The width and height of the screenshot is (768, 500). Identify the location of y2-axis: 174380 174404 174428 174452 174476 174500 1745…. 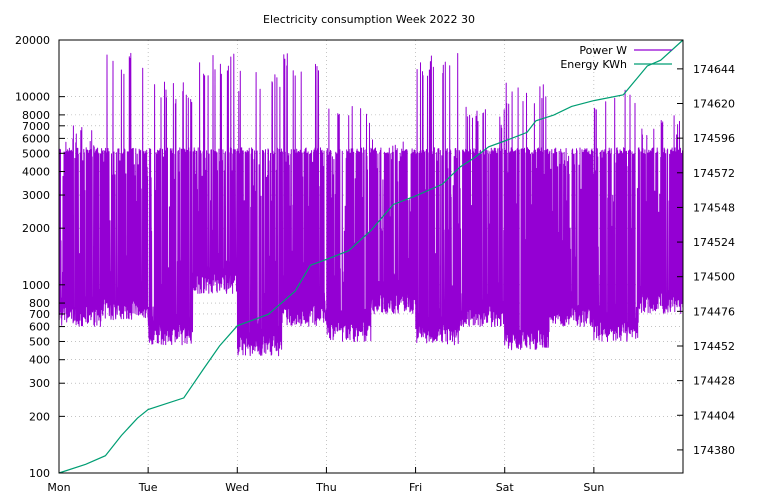
(706, 260).